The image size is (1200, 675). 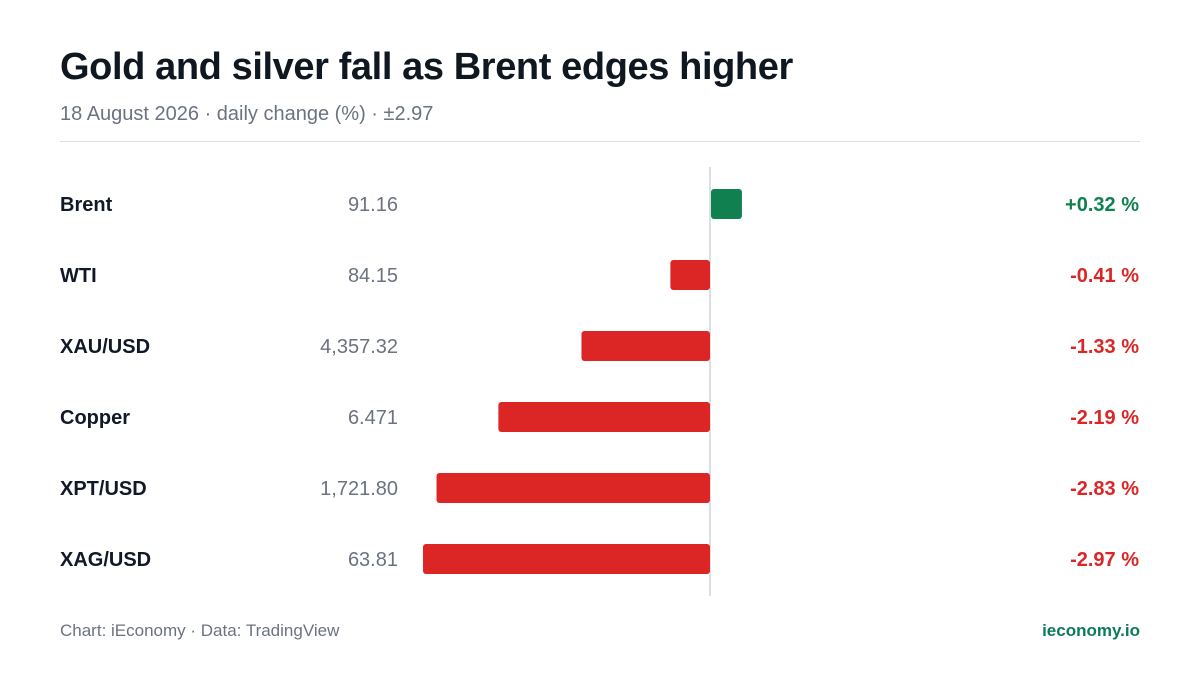 I want to click on category-label: XAU/USD, so click(x=105, y=347).